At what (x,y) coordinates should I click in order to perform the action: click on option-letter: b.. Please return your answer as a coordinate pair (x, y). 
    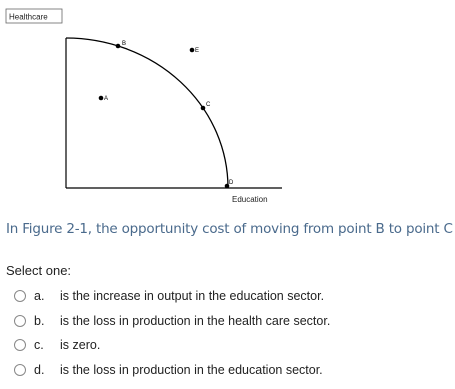
    Looking at the image, I should click on (39, 320).